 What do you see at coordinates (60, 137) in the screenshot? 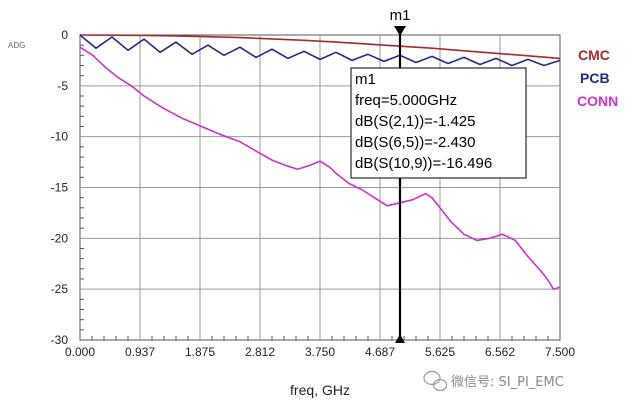
I see `y-tick-label: -10` at bounding box center [60, 137].